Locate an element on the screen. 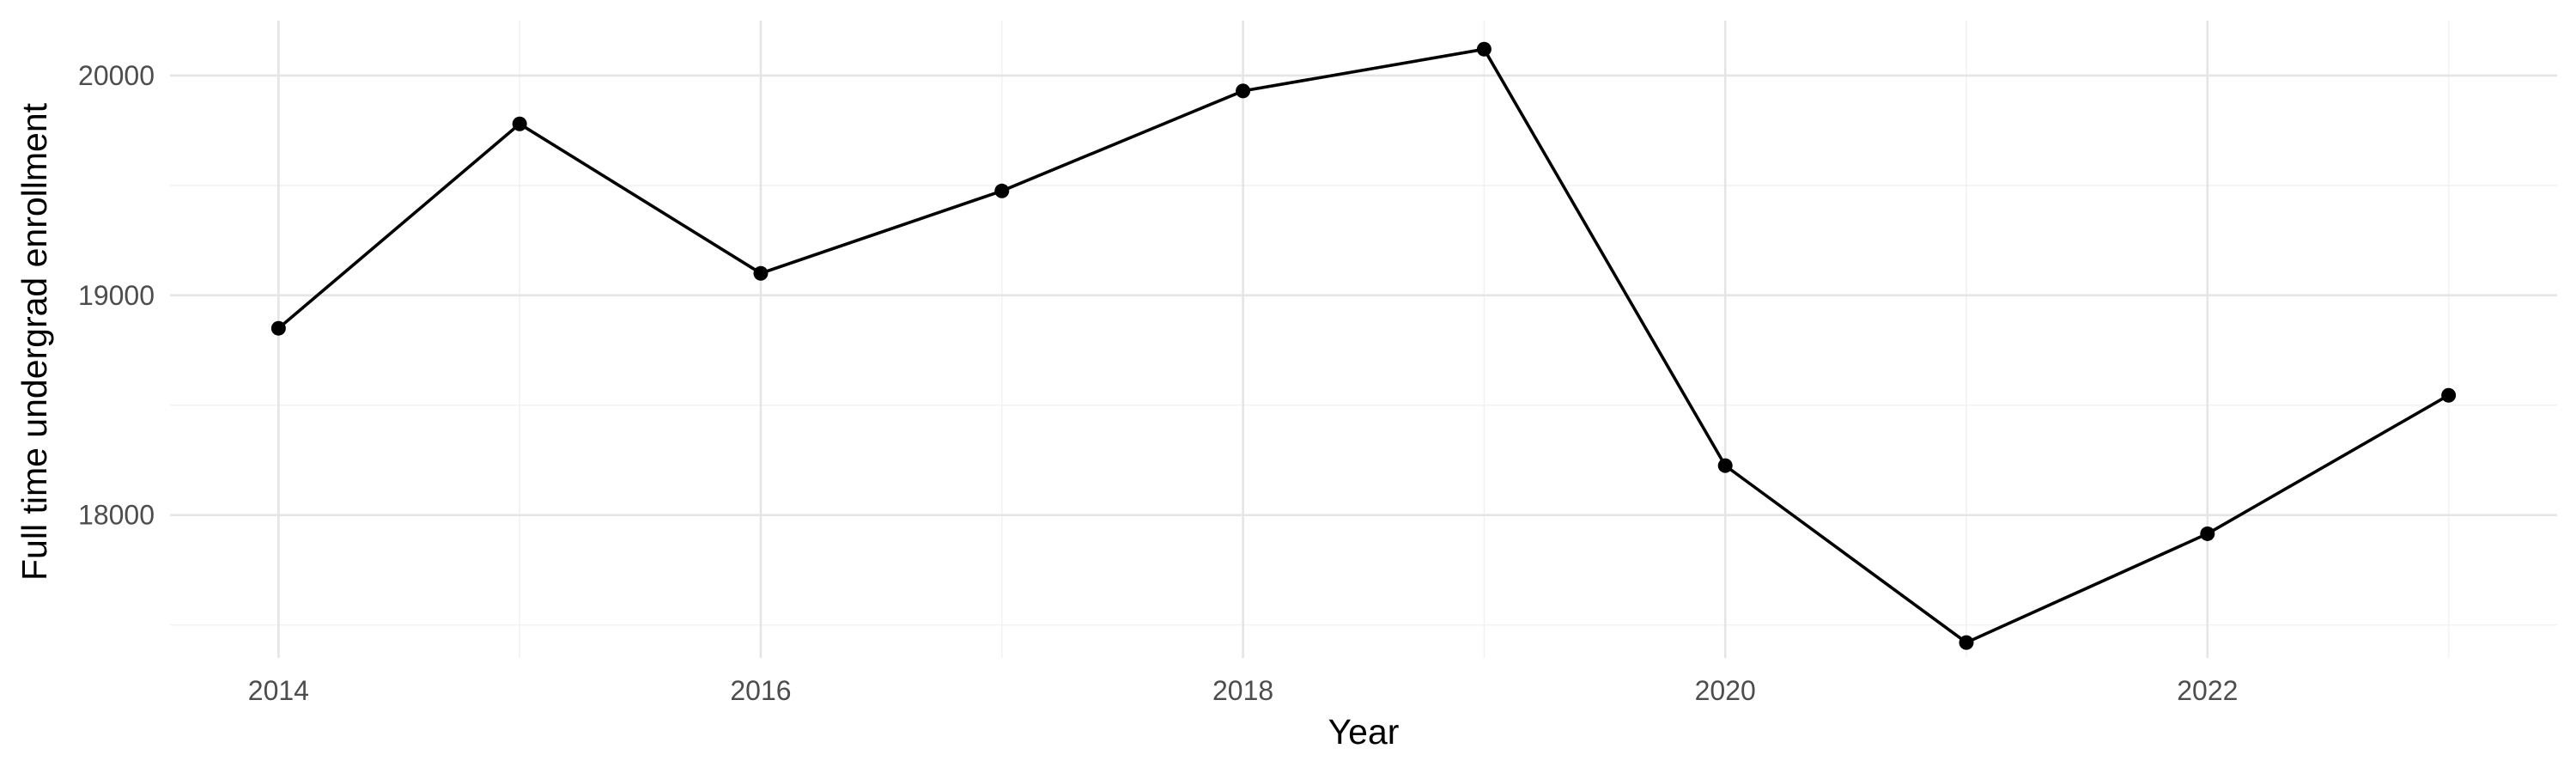  y-tick-label: 19000 is located at coordinates (117, 295).